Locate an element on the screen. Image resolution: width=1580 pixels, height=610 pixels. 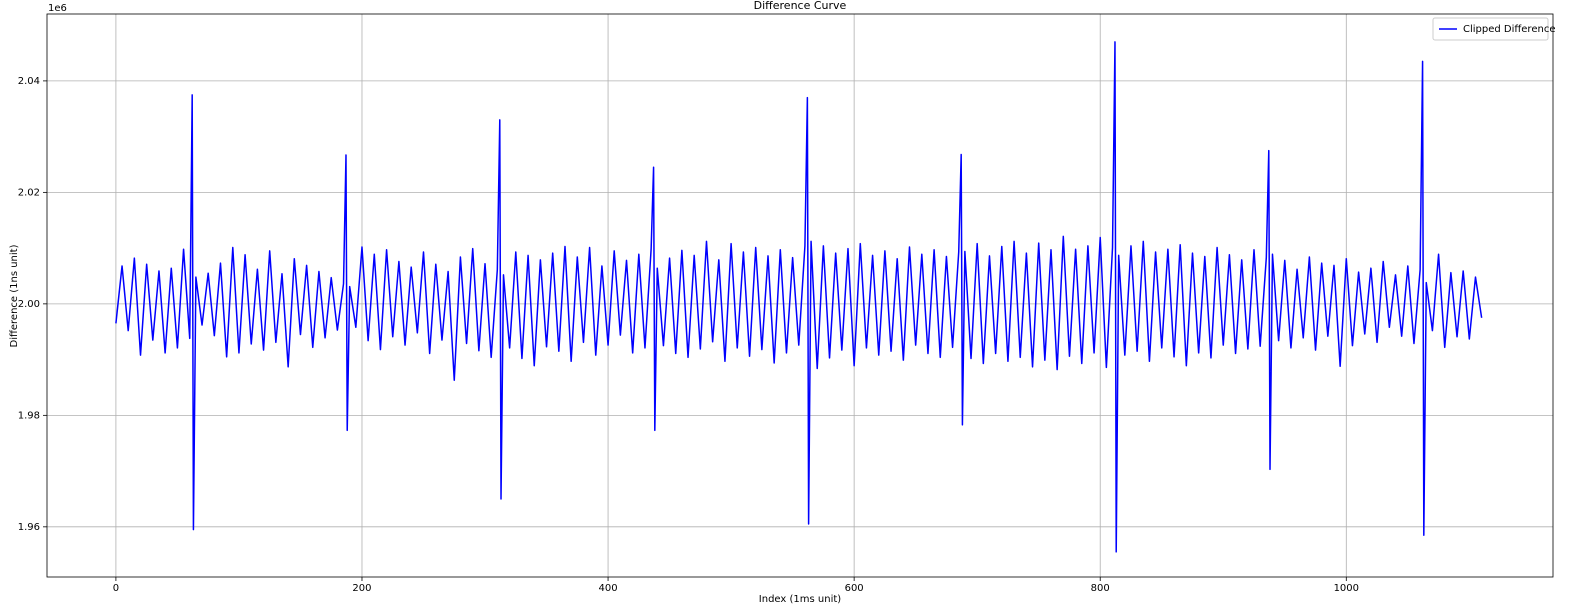
legend-label: Clipped Difference is located at coordinates (1509, 29).